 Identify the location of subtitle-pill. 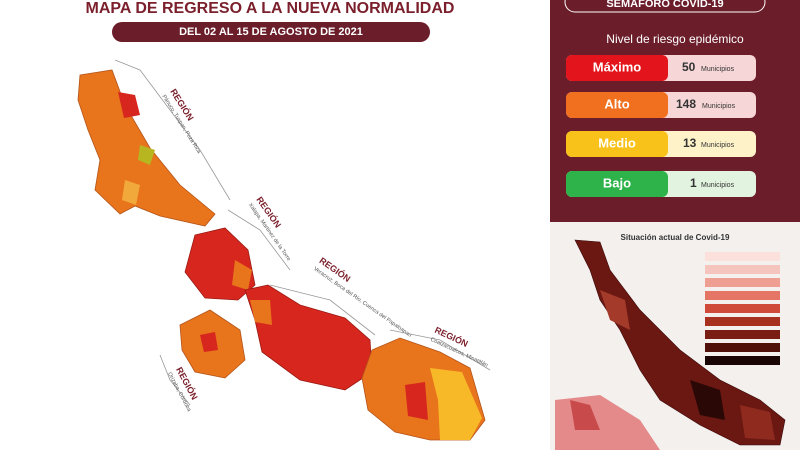
(271, 32).